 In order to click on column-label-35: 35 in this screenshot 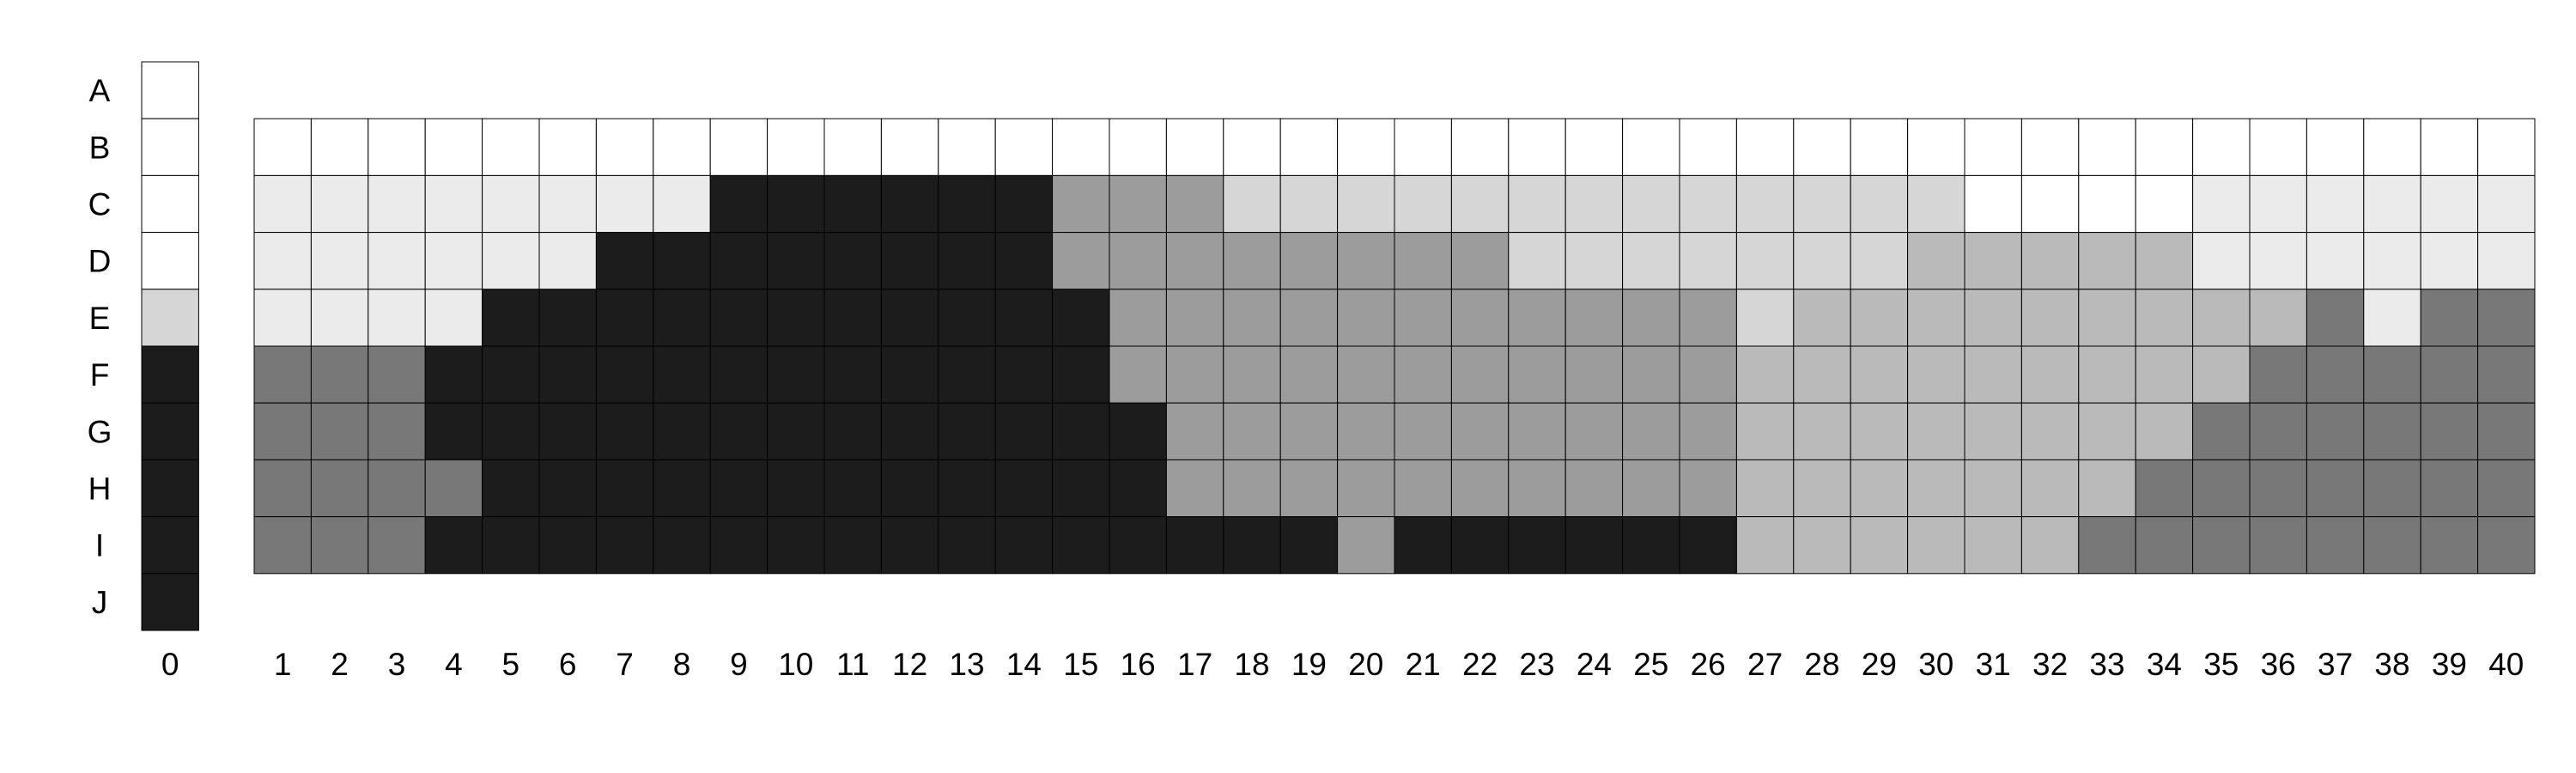, I will do `click(2221, 664)`.